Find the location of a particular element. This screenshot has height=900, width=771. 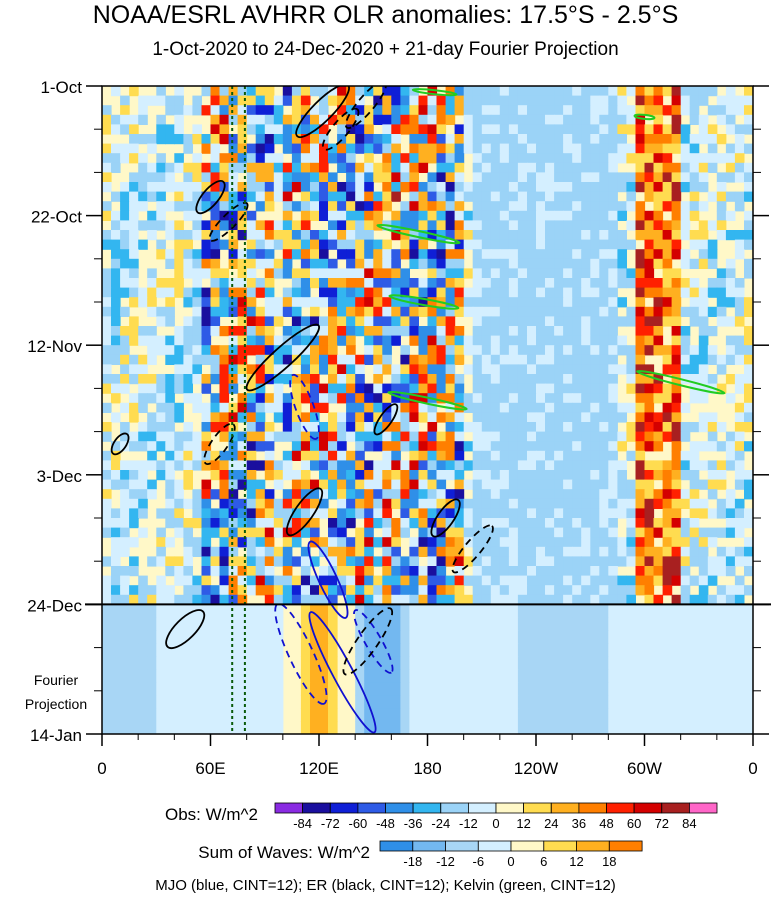

x-axis: 0 60E 120E 180 120W 60W 0 is located at coordinates (427, 756).